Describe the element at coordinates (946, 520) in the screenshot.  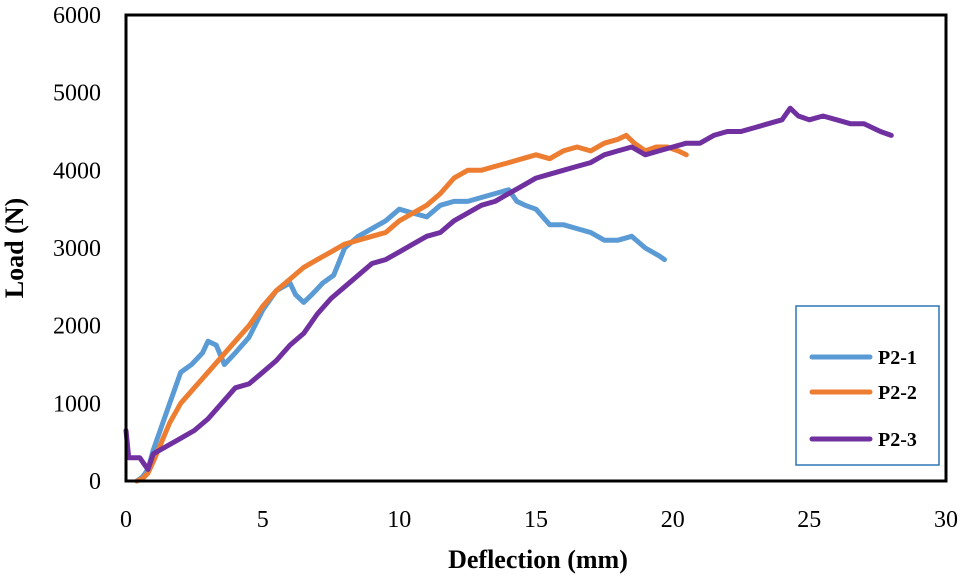
I see `x-tick-label: 30` at that location.